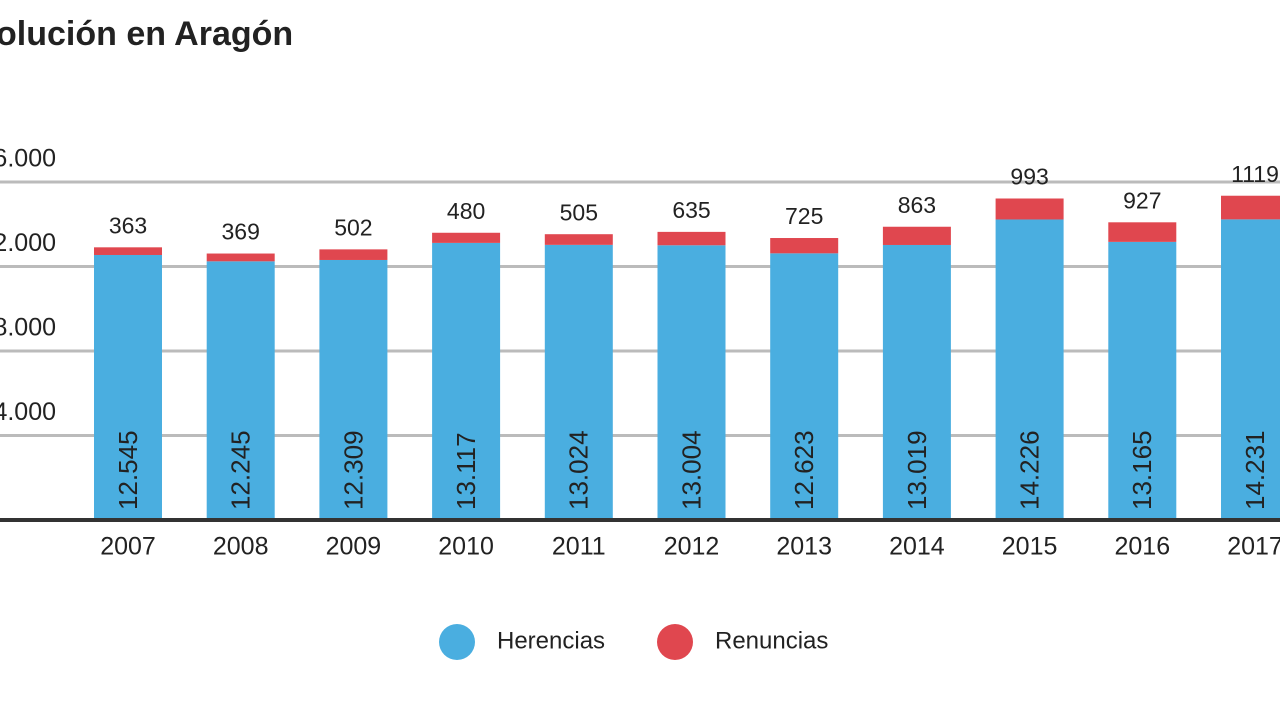 This screenshot has height=720, width=1280. I want to click on legend-label: Herencias, so click(551, 640).